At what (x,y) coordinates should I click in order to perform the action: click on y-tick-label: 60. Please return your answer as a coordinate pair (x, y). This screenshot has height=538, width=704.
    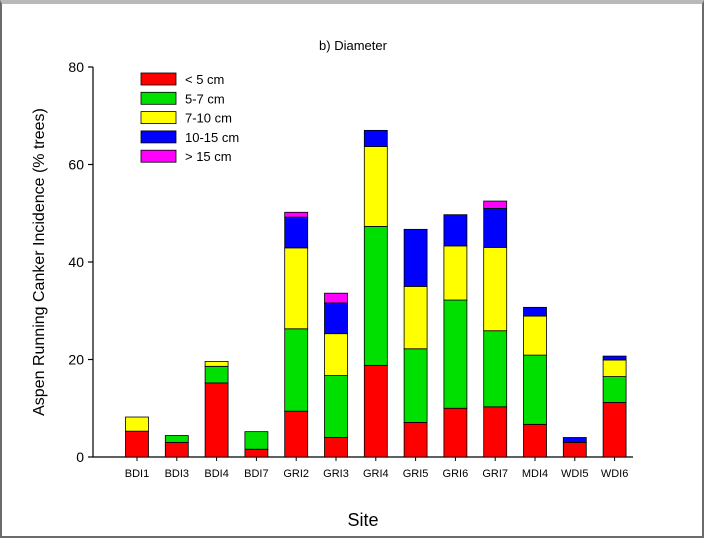
    Looking at the image, I should click on (76, 165).